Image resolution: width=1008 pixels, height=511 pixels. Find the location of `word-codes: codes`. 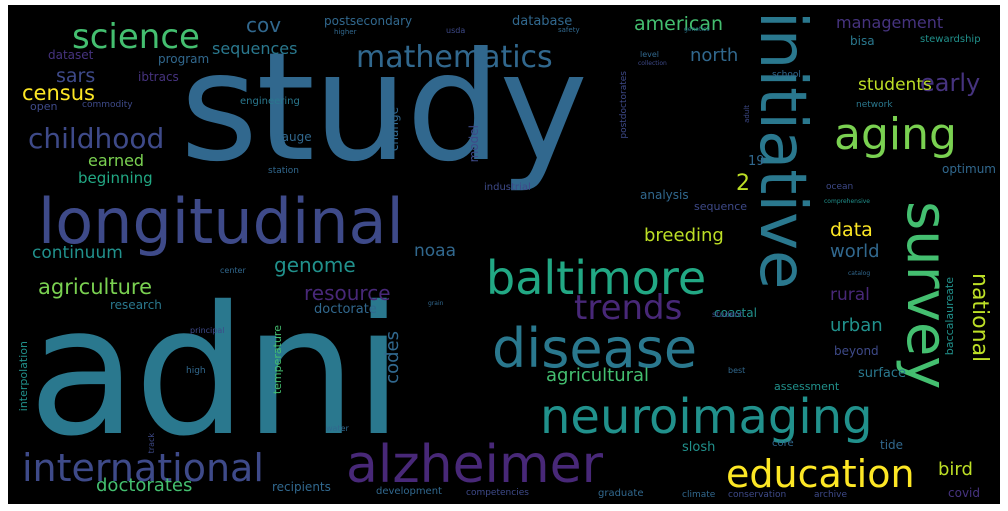

word-codes: codes is located at coordinates (392, 357).